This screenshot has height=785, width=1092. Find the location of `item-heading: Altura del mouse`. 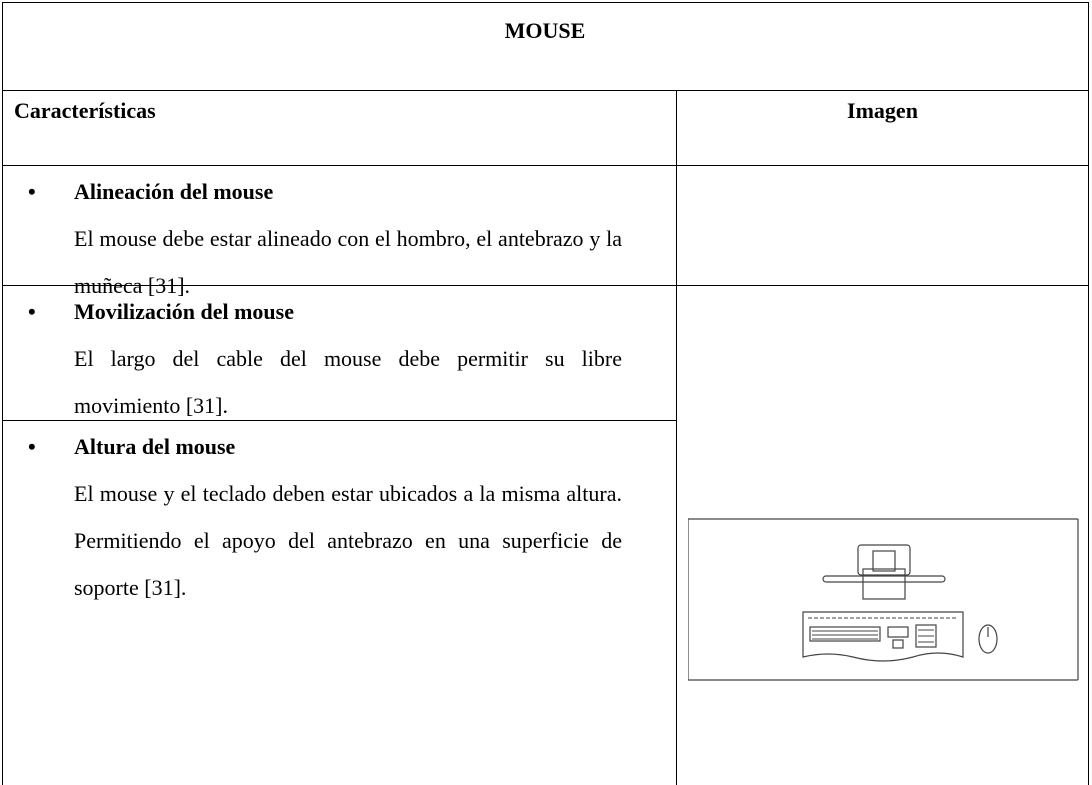

item-heading: Altura del mouse is located at coordinates (348, 446).